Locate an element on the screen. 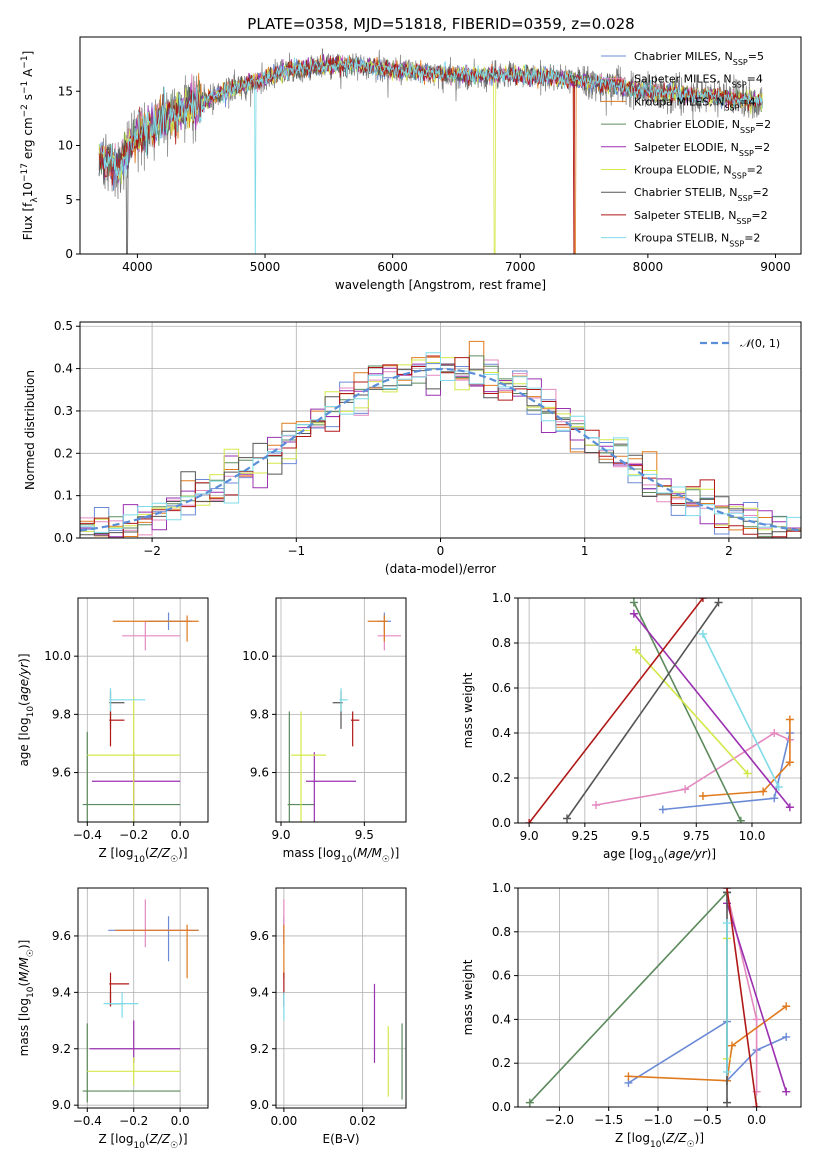 Image resolution: width=819 pixels, height=1170 pixels. mass-weight-line-salpeter_stelib is located at coordinates (742, 997).